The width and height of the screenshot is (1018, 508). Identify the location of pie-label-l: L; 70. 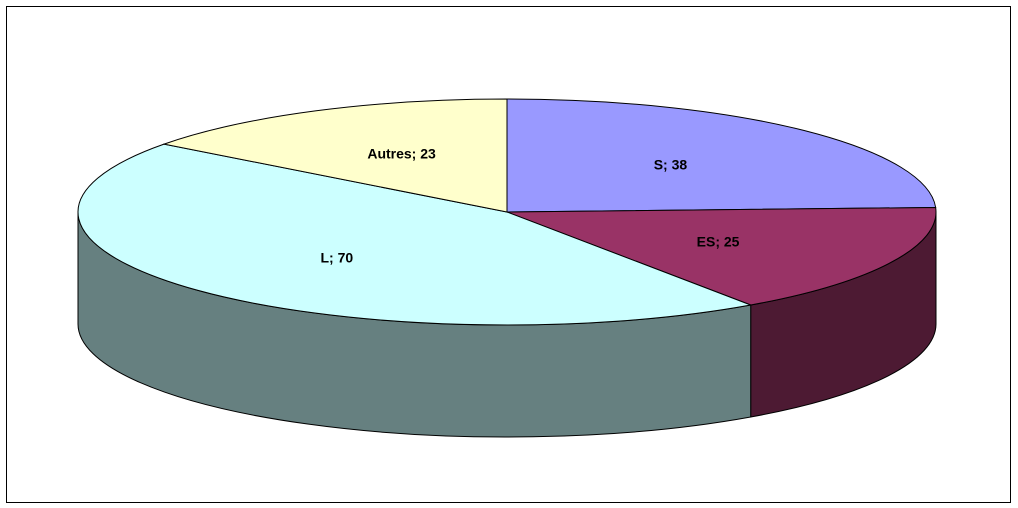
(336, 257).